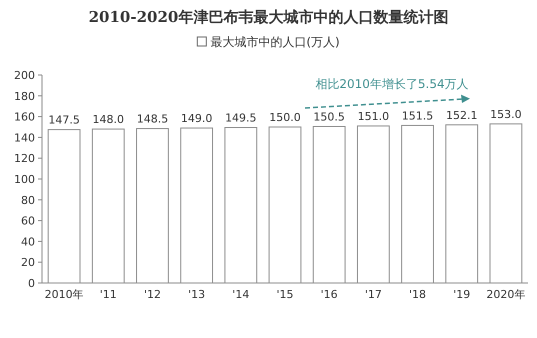 The height and width of the screenshot is (338, 537). What do you see at coordinates (108, 294) in the screenshot?
I see `x-tick-label: '11` at bounding box center [108, 294].